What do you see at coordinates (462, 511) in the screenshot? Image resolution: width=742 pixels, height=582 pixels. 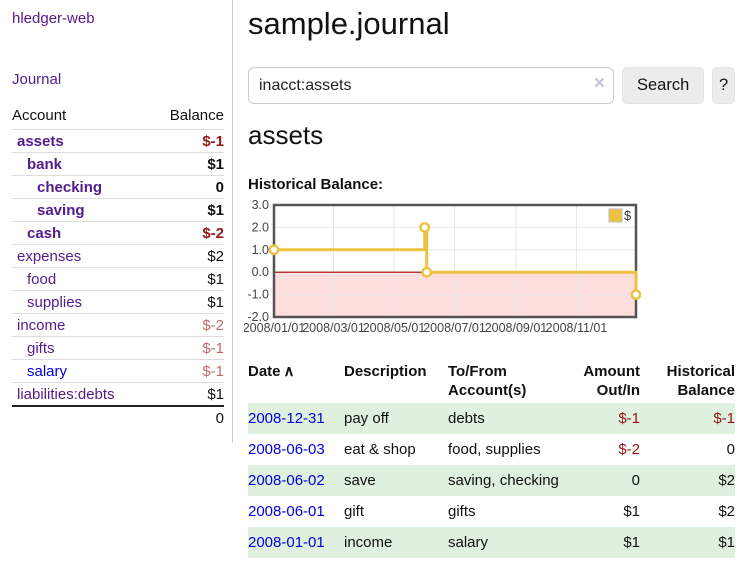 I see `tx-accounts-cell: gifts` at bounding box center [462, 511].